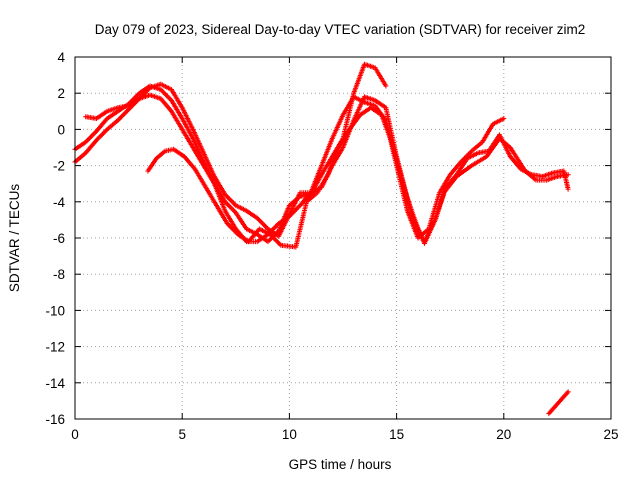 Image resolution: width=640 pixels, height=480 pixels. What do you see at coordinates (59, 166) in the screenshot?
I see `y-tick-label: -2` at bounding box center [59, 166].